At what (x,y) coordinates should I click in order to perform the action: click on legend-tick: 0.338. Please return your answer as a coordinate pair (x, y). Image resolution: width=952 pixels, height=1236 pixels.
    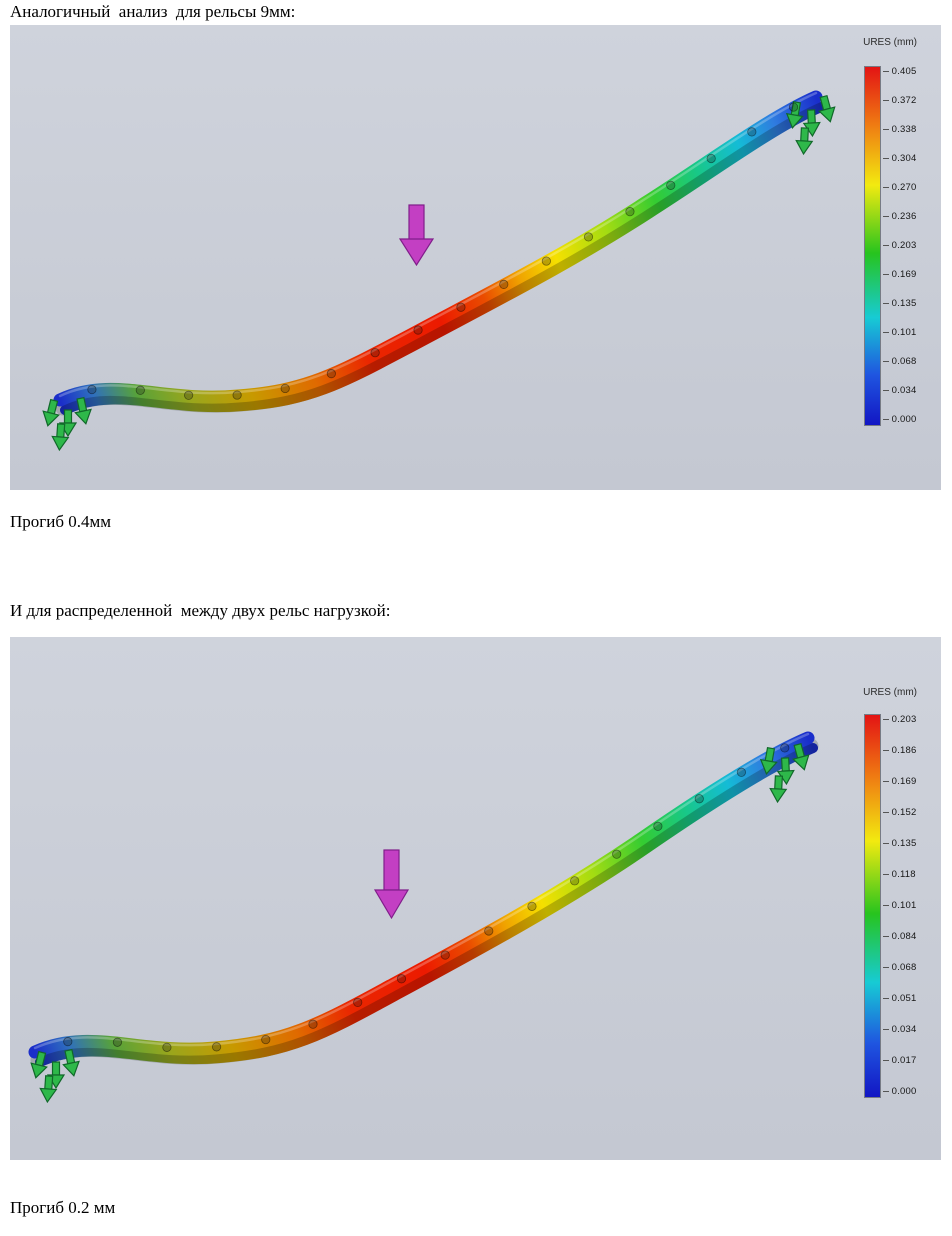
    Looking at the image, I should click on (899, 129).